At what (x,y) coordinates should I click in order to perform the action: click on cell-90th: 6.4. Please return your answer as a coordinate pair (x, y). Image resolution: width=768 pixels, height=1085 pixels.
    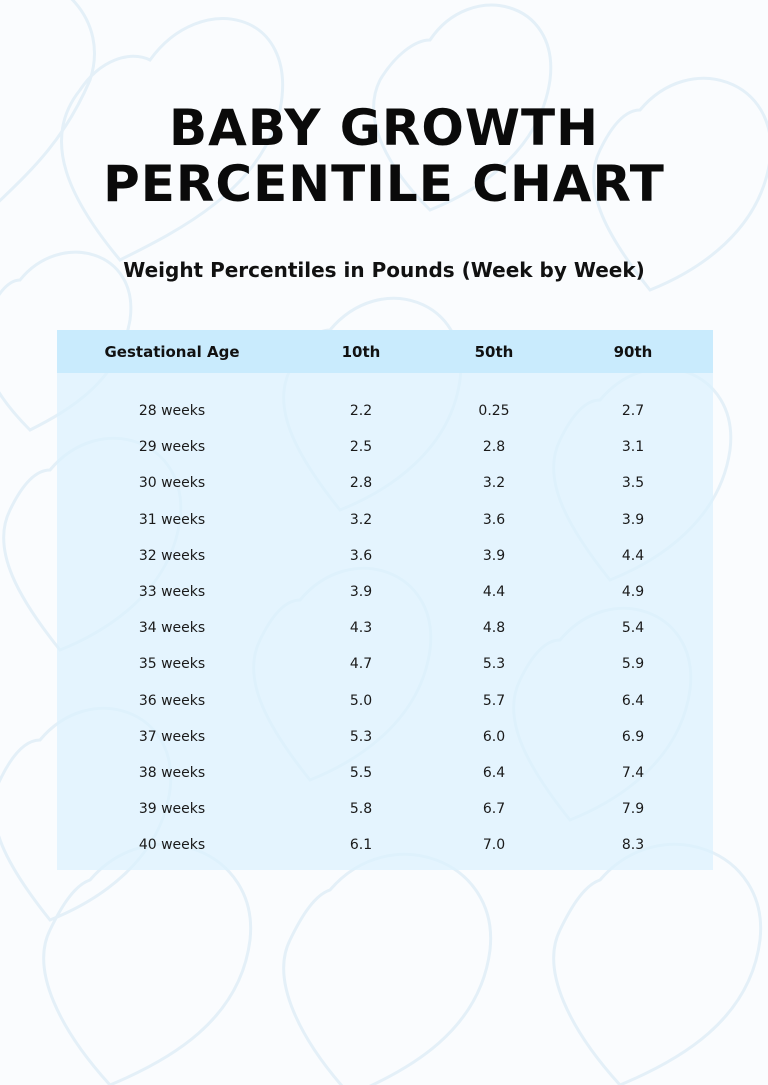
    Looking at the image, I should click on (633, 700).